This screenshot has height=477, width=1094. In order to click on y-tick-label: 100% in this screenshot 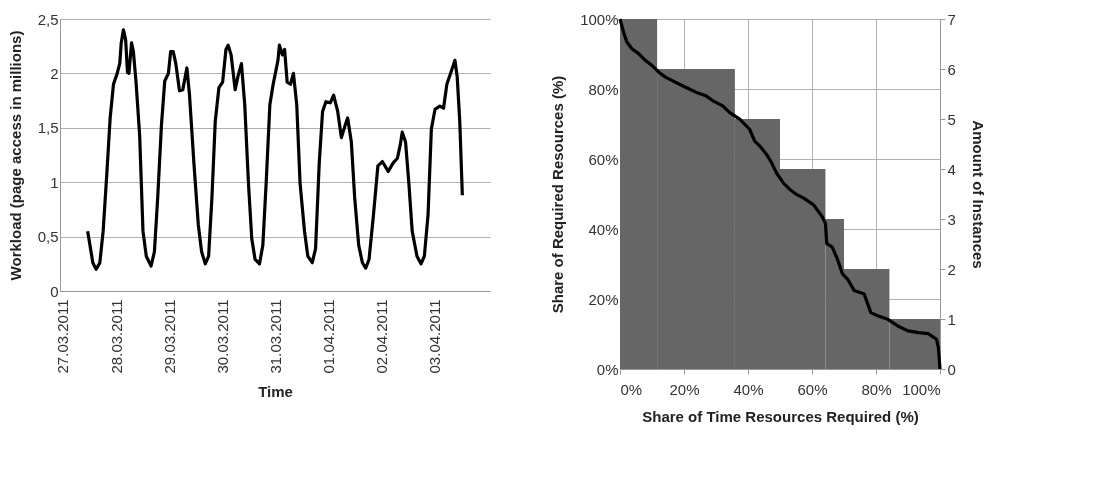, I will do `click(599, 19)`.